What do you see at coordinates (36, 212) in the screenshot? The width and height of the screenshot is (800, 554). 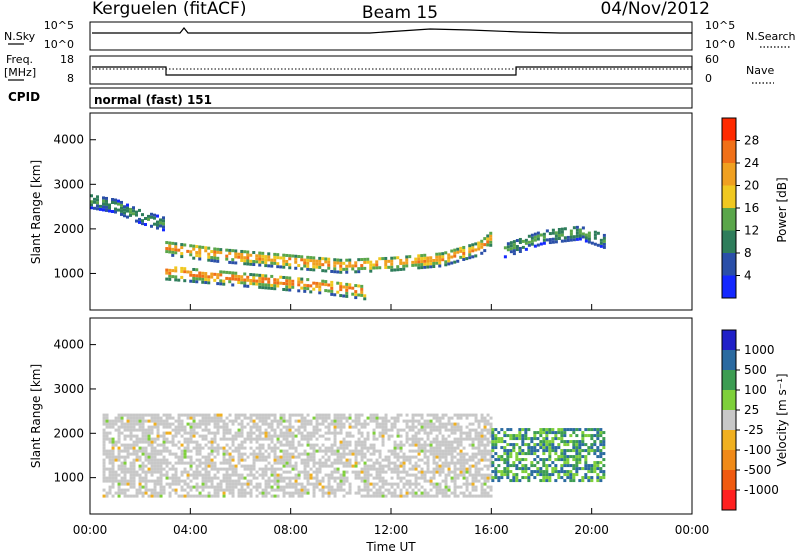 I see `power-y-axis-label: Slant Range [km]` at bounding box center [36, 212].